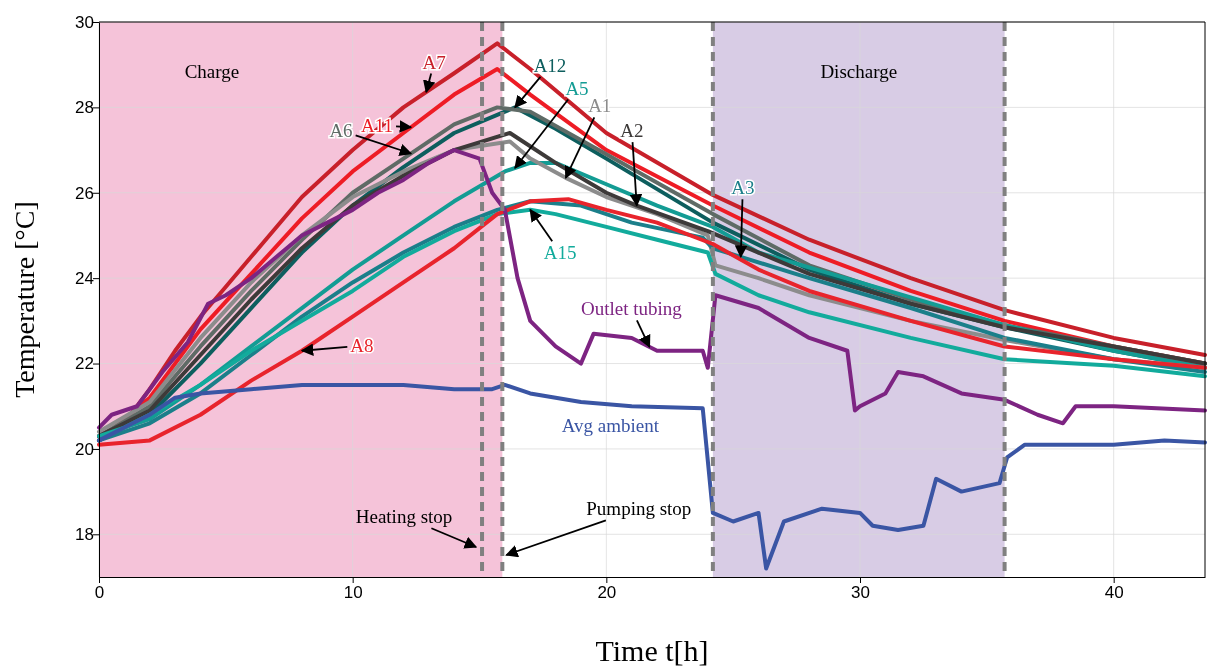  I want to click on y-tick-label: 18, so click(84, 535).